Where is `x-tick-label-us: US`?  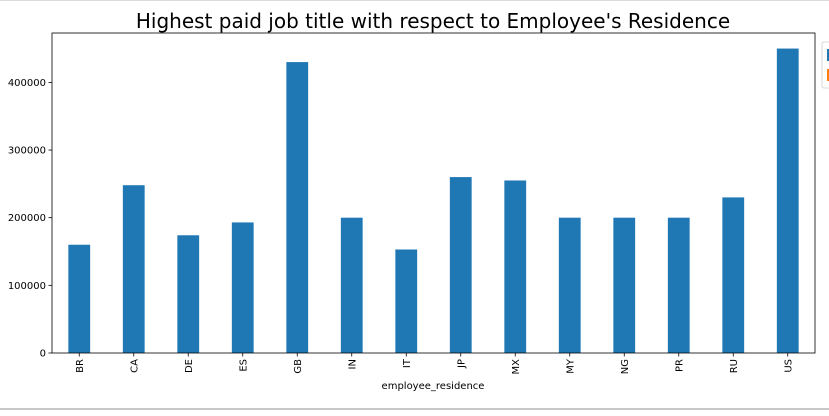 x-tick-label-us: US is located at coordinates (788, 366).